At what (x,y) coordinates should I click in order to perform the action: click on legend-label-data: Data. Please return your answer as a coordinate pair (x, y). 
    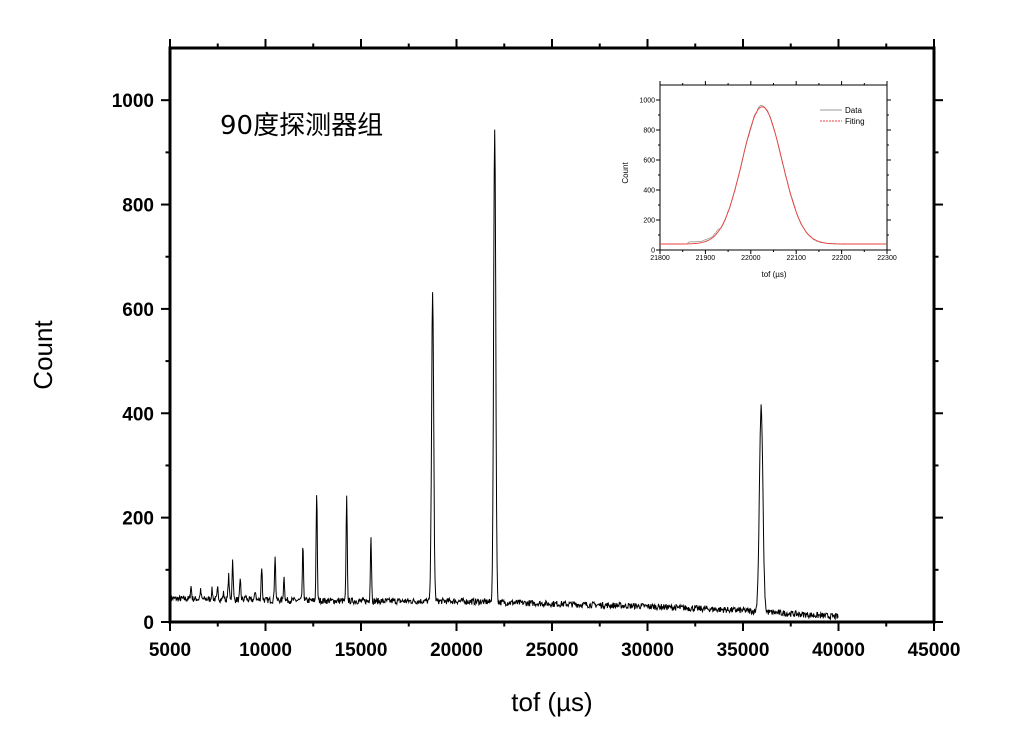
    Looking at the image, I should click on (853, 110).